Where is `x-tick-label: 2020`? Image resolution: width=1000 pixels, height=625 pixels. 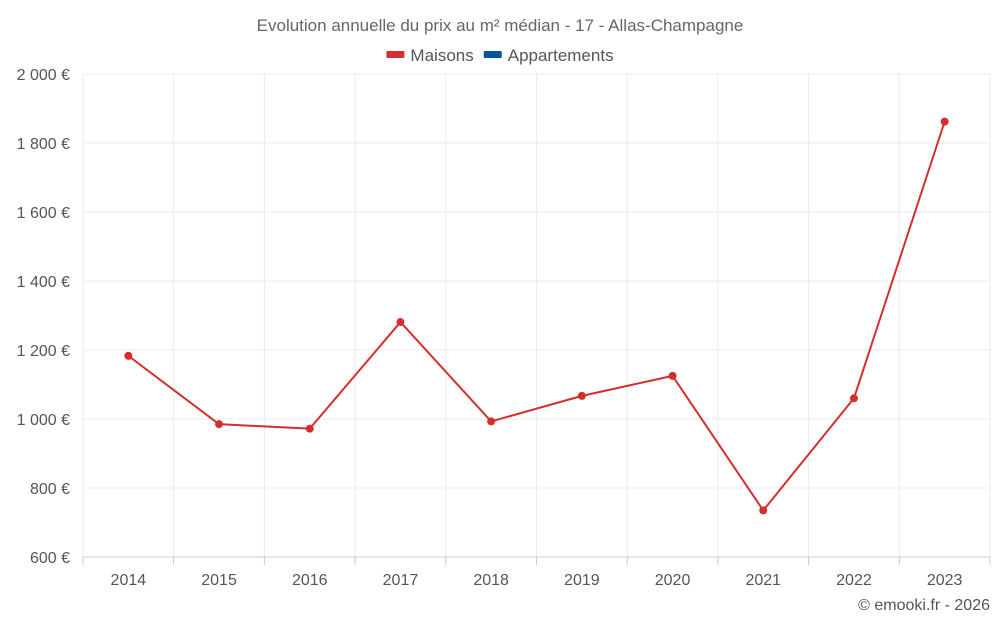 x-tick-label: 2020 is located at coordinates (673, 580).